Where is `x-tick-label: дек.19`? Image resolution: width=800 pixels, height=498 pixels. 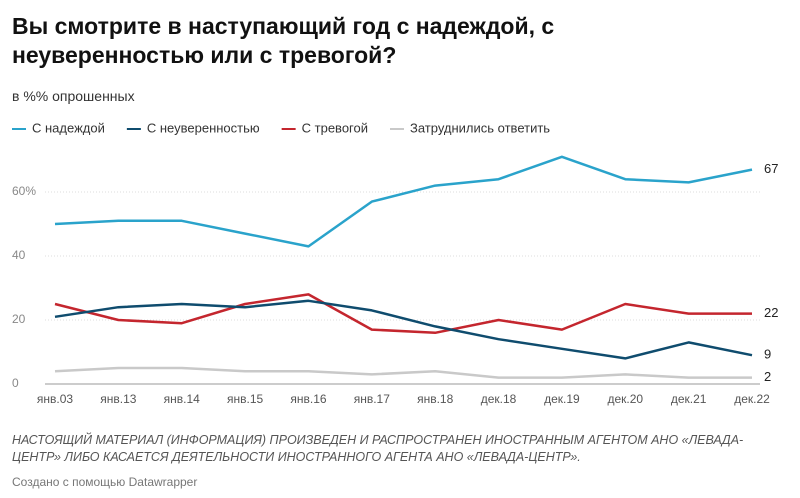 x-tick-label: дек.19 is located at coordinates (562, 399).